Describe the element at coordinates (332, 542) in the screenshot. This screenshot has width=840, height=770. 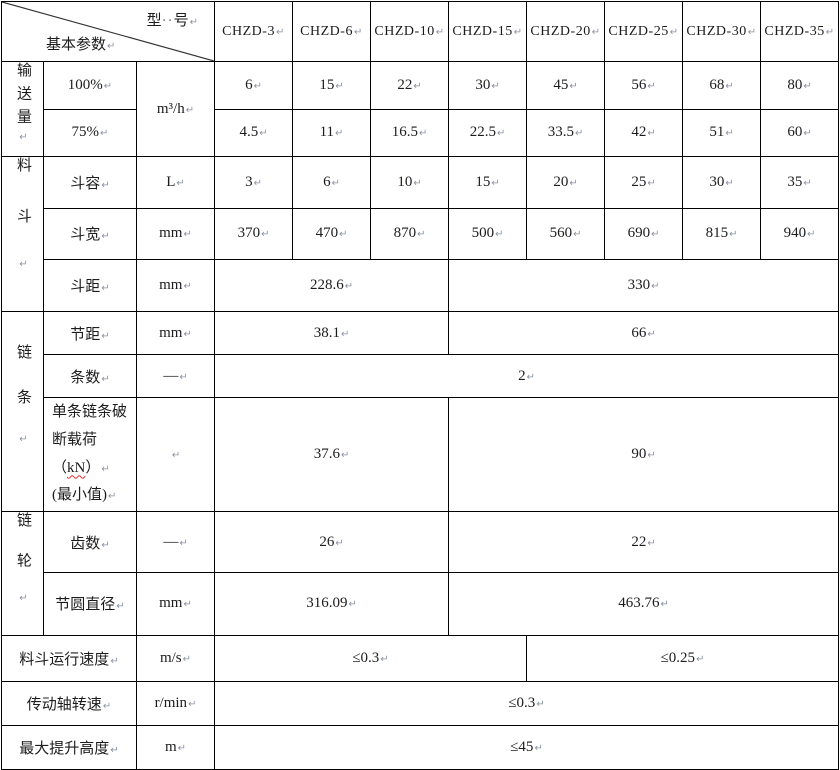
I see `value-cell-span-left: 26↵` at that location.